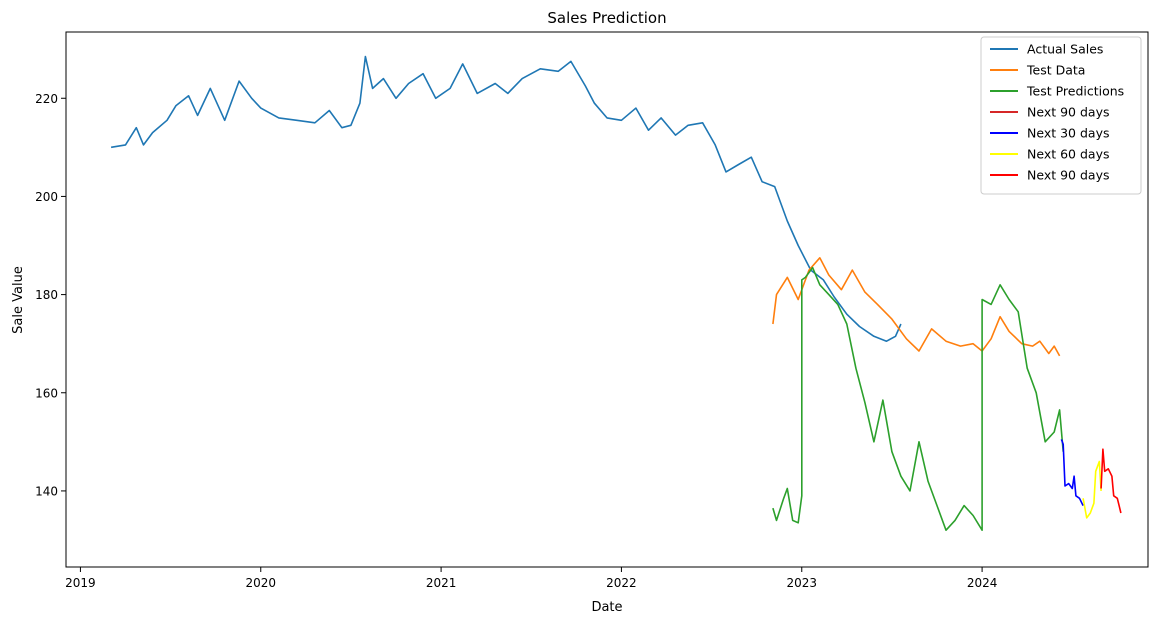 The width and height of the screenshot is (1160, 624). I want to click on y-tick-label: 140, so click(46, 491).